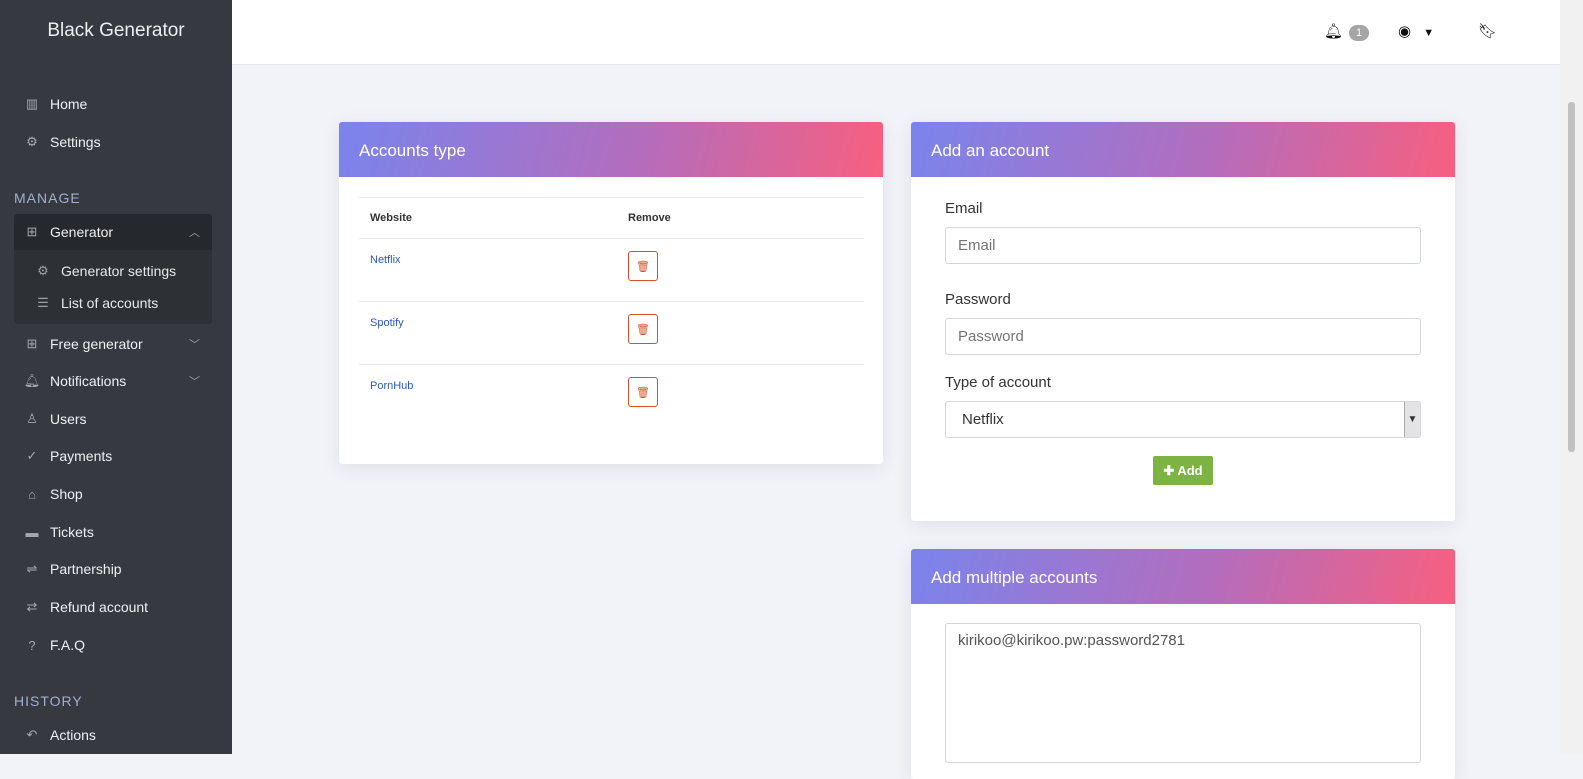 The height and width of the screenshot is (779, 1583). Describe the element at coordinates (1183, 149) in the screenshot. I see `card-title: Add an account` at that location.